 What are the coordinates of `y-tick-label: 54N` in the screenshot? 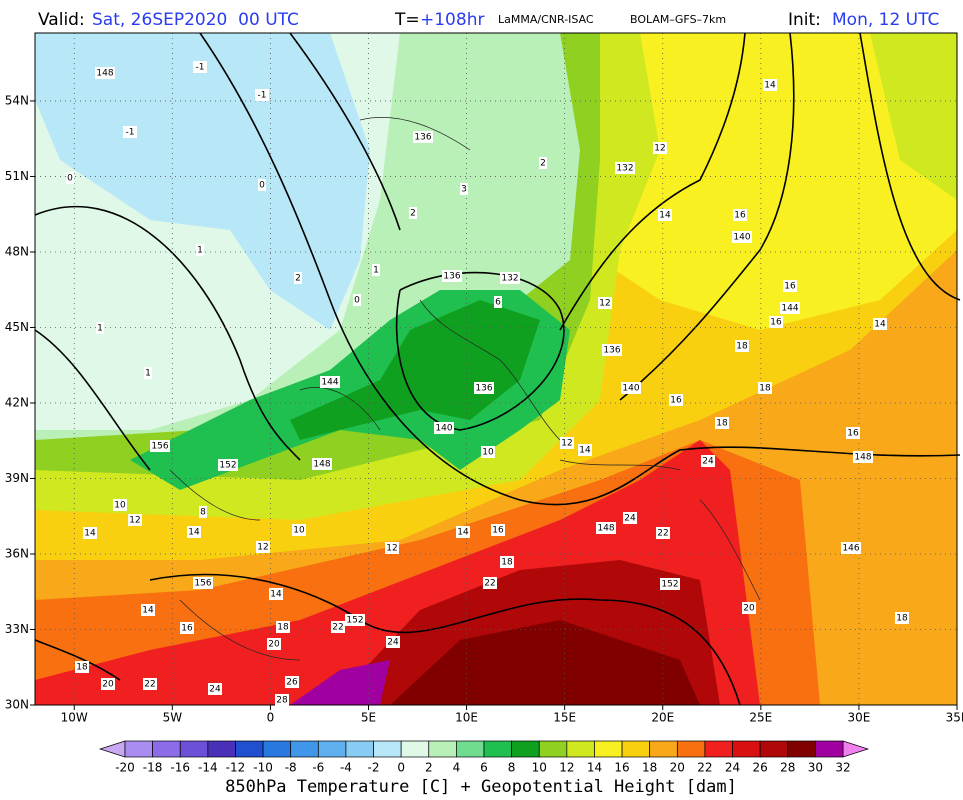 It's located at (17, 100).